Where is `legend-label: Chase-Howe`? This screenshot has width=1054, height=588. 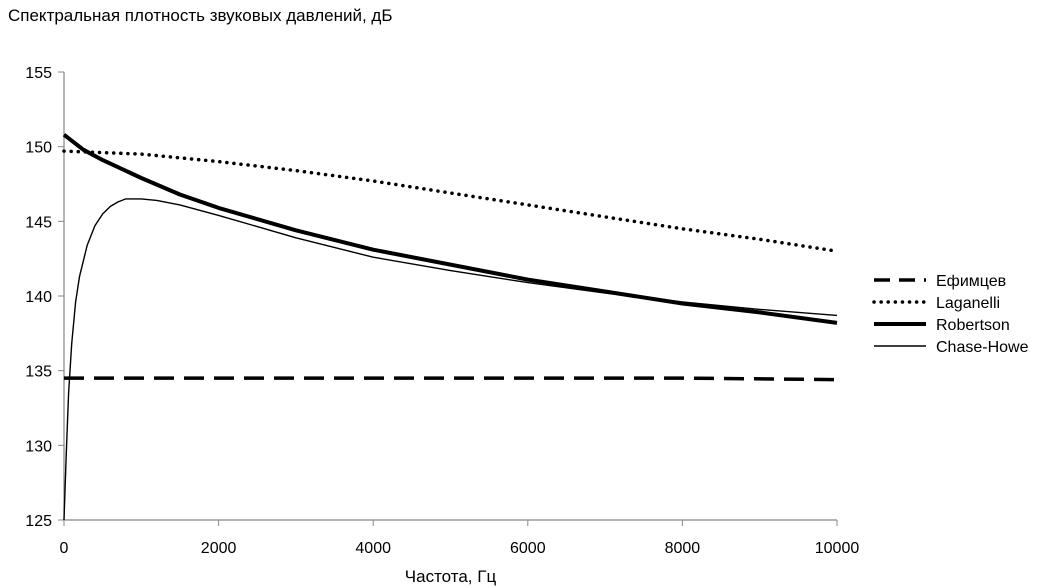
legend-label: Chase-Howe is located at coordinates (982, 347).